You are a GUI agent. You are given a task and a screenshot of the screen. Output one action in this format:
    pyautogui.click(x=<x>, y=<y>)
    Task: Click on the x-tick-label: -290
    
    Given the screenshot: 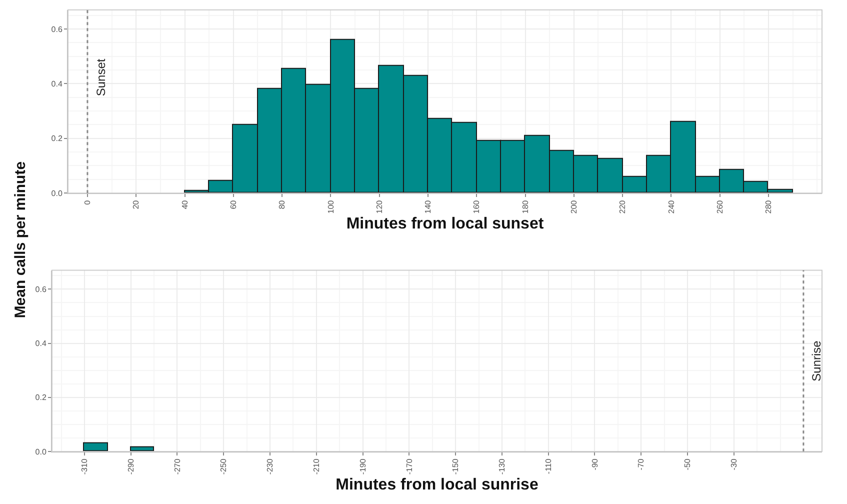 What is the action you would take?
    pyautogui.click(x=131, y=466)
    